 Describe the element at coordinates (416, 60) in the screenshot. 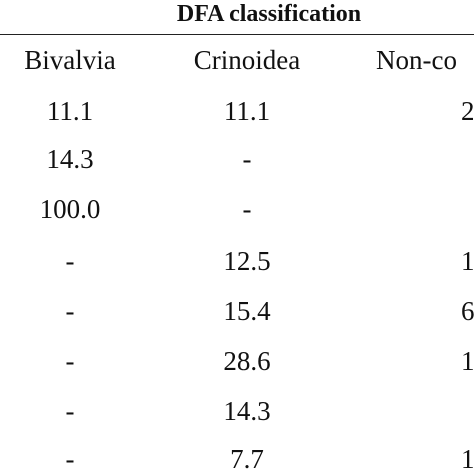

I see `column-header-non-co: Non-co` at that location.